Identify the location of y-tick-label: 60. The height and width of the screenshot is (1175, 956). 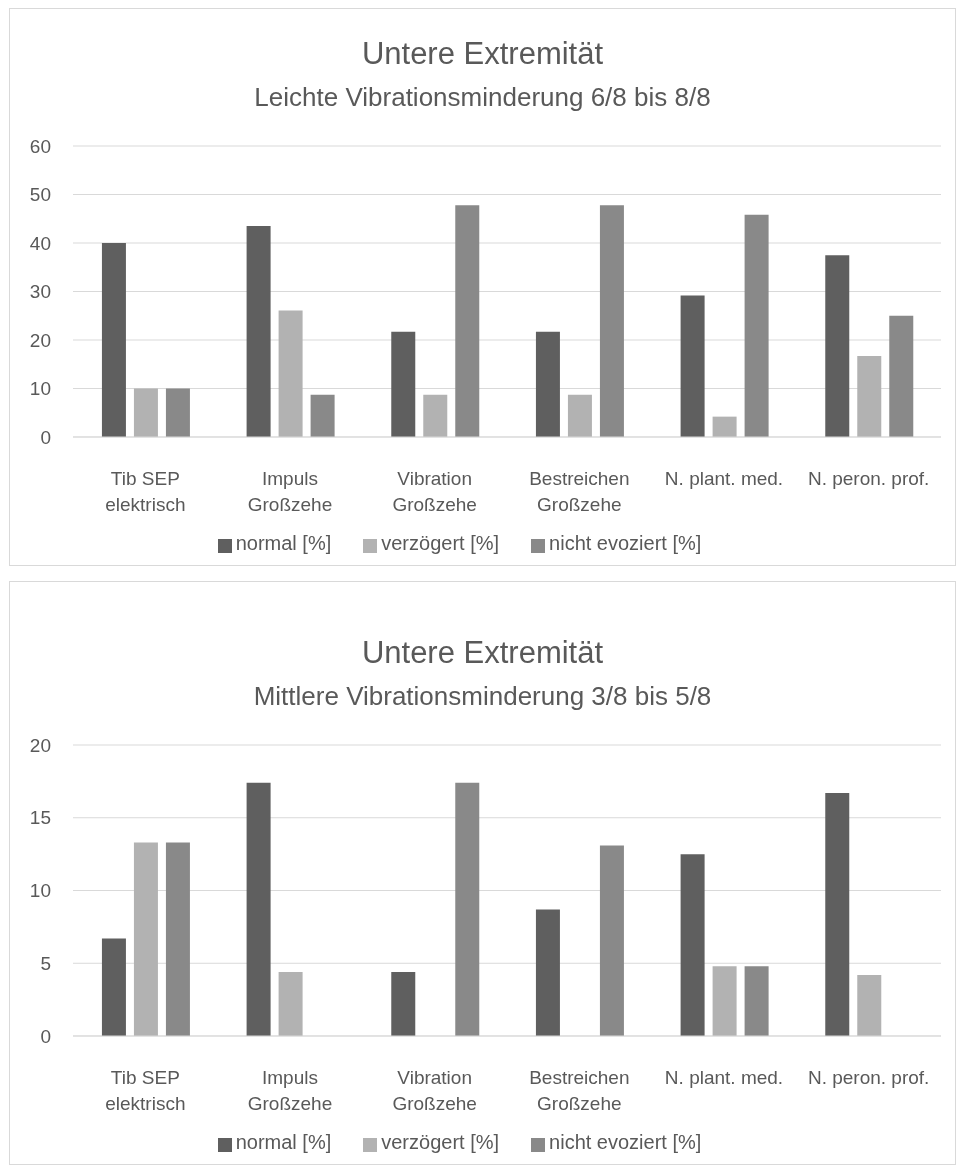
(40, 146).